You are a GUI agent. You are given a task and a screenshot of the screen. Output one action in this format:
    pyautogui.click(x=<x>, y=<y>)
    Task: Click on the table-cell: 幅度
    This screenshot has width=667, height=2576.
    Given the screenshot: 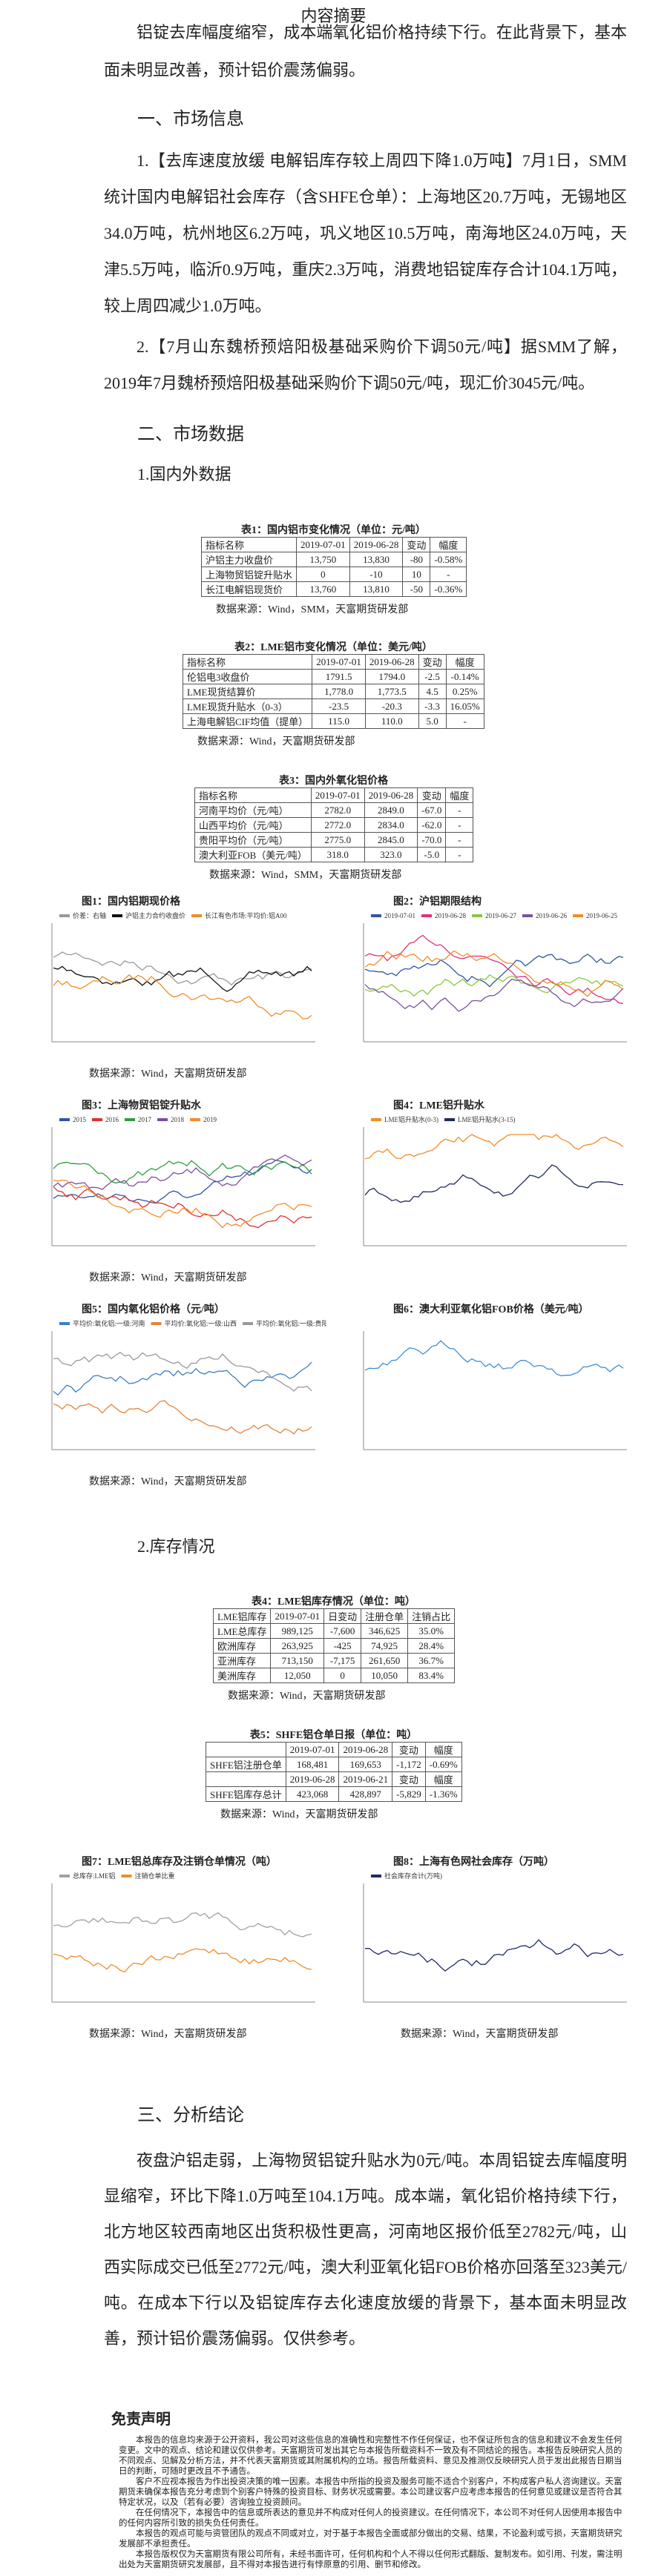 What is the action you would take?
    pyautogui.click(x=459, y=795)
    